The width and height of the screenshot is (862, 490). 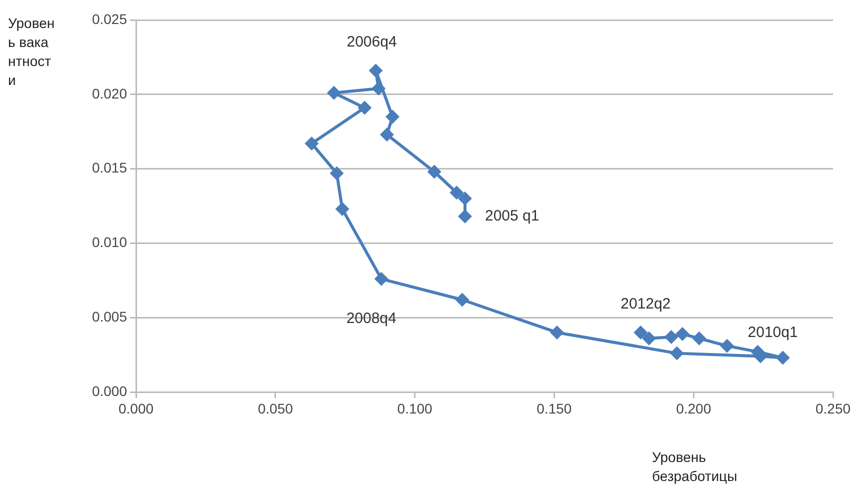 What do you see at coordinates (110, 390) in the screenshot?
I see `y-tick-label: 0.000` at bounding box center [110, 390].